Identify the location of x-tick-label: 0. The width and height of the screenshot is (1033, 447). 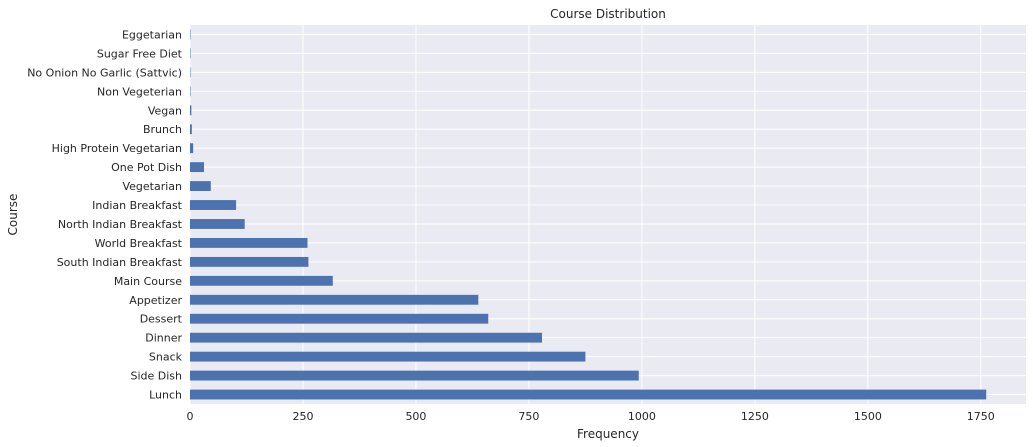
(190, 416).